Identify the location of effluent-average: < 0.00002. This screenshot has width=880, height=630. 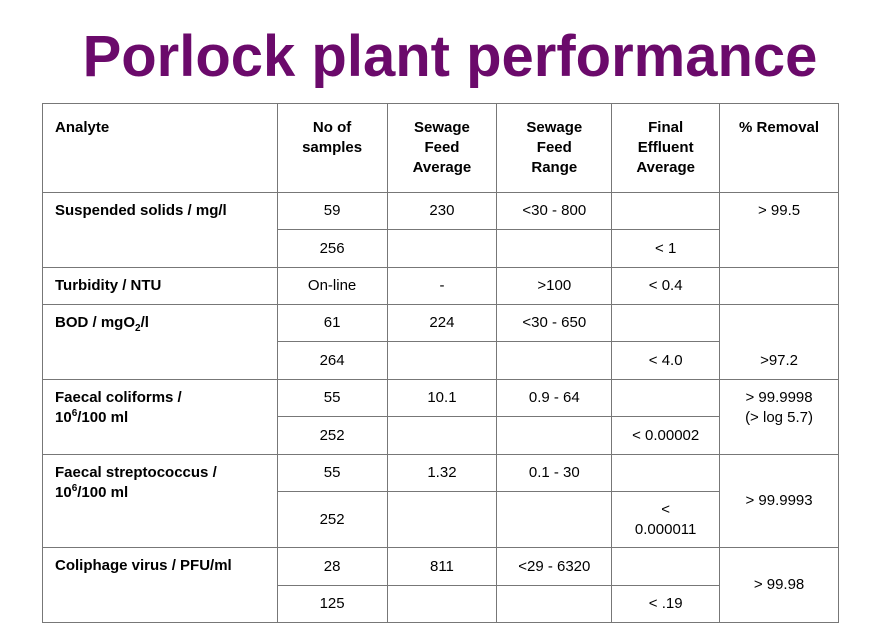
(666, 435).